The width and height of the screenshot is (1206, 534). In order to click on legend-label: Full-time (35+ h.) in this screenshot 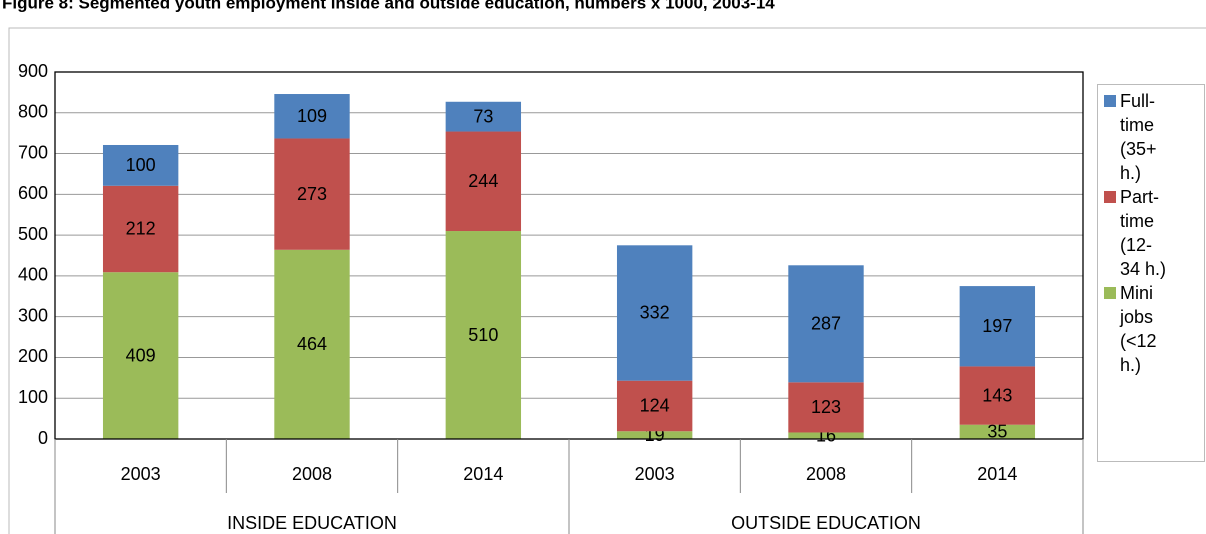, I will do `click(1138, 137)`.